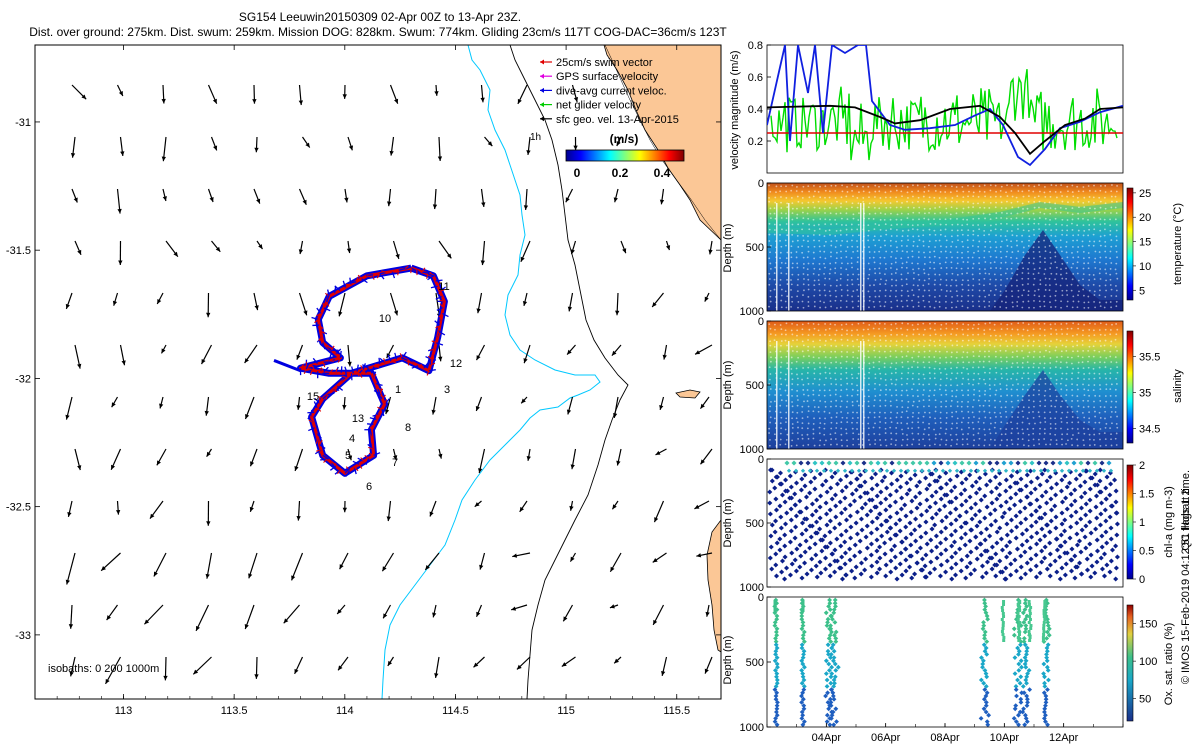  What do you see at coordinates (735, 109) in the screenshot?
I see `velocity-ylabel: velocity magnitude (m/s)` at bounding box center [735, 109].